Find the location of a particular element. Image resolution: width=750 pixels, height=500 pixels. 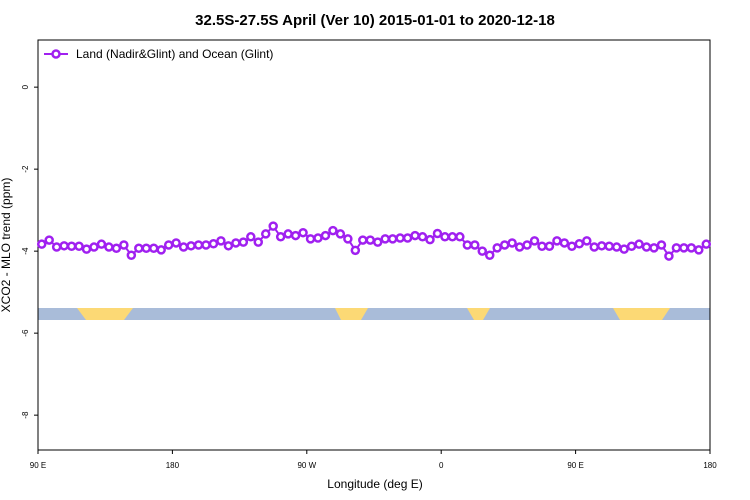

x-axis-label: Longitude (deg E) is located at coordinates (374, 484).